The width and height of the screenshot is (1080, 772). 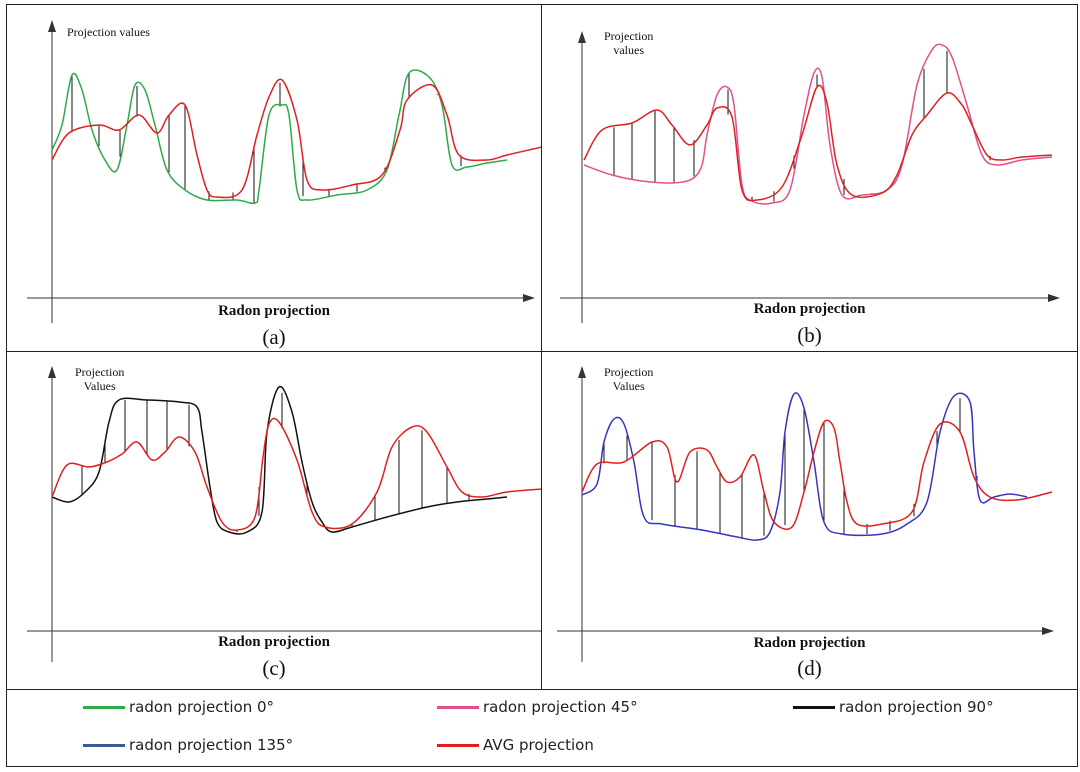 I want to click on legend-item-4: AVG projection, so click(x=515, y=745).